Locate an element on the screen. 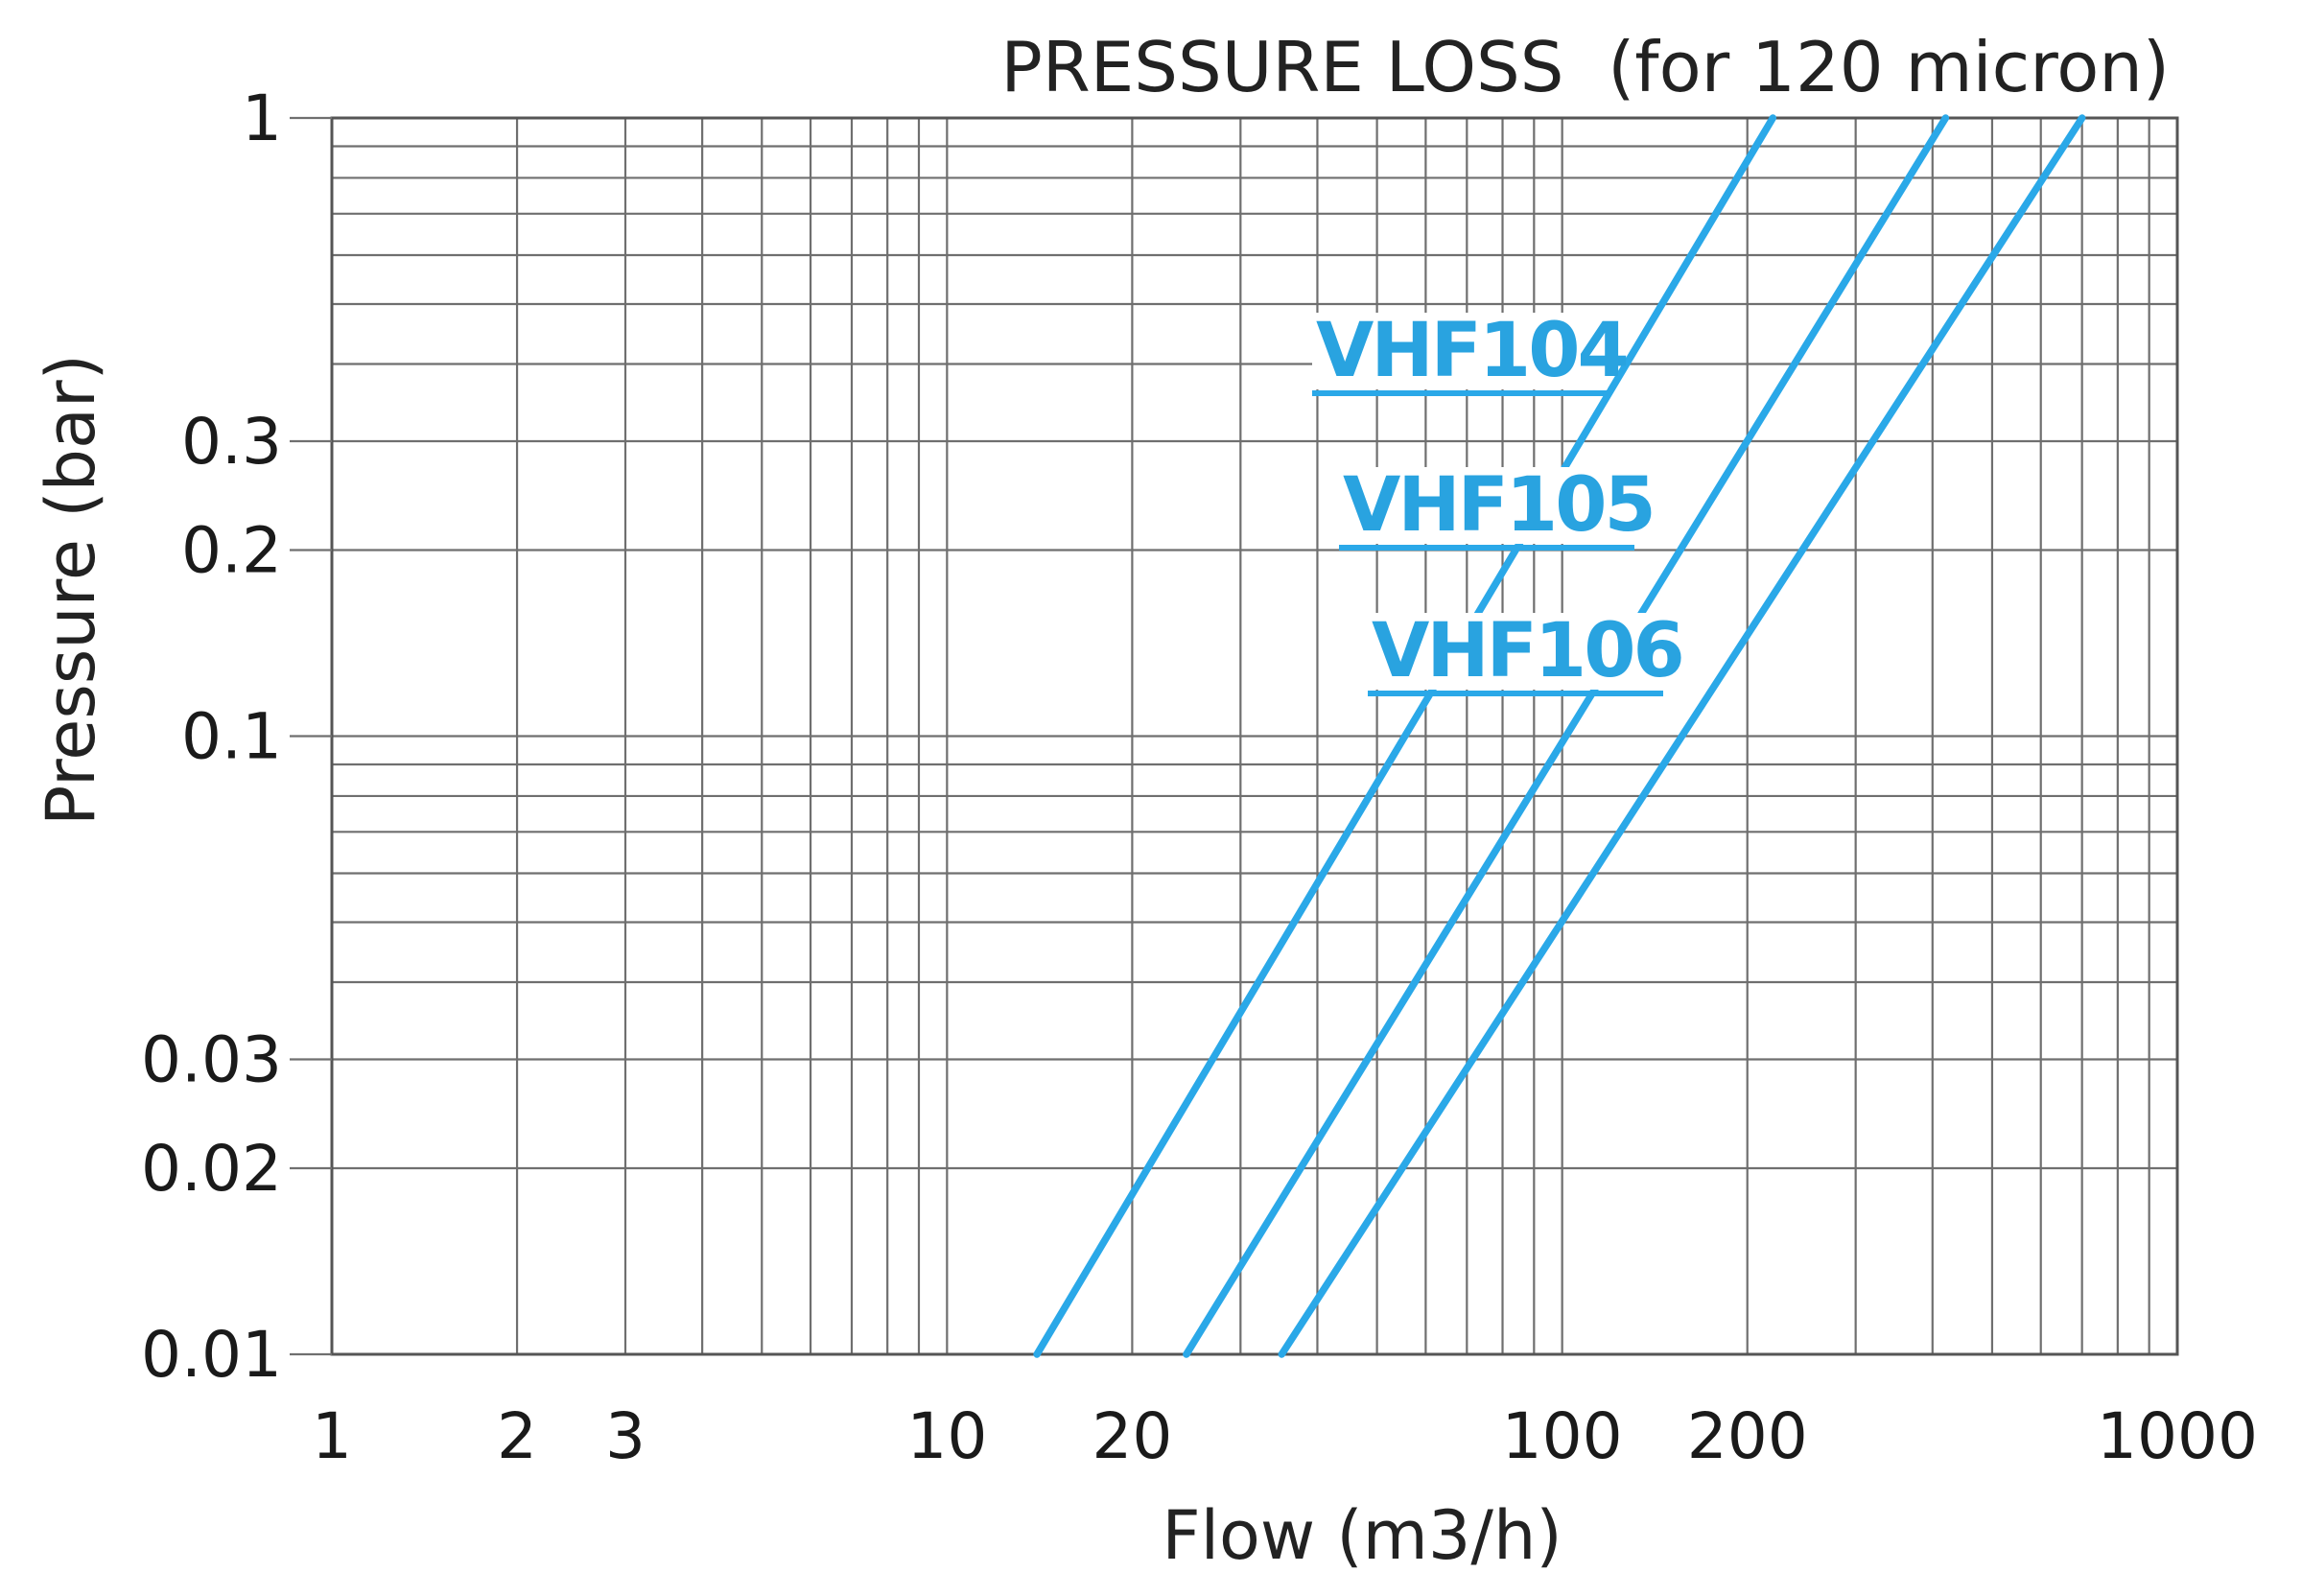  x-tick-label: 100 is located at coordinates (1562, 1436).